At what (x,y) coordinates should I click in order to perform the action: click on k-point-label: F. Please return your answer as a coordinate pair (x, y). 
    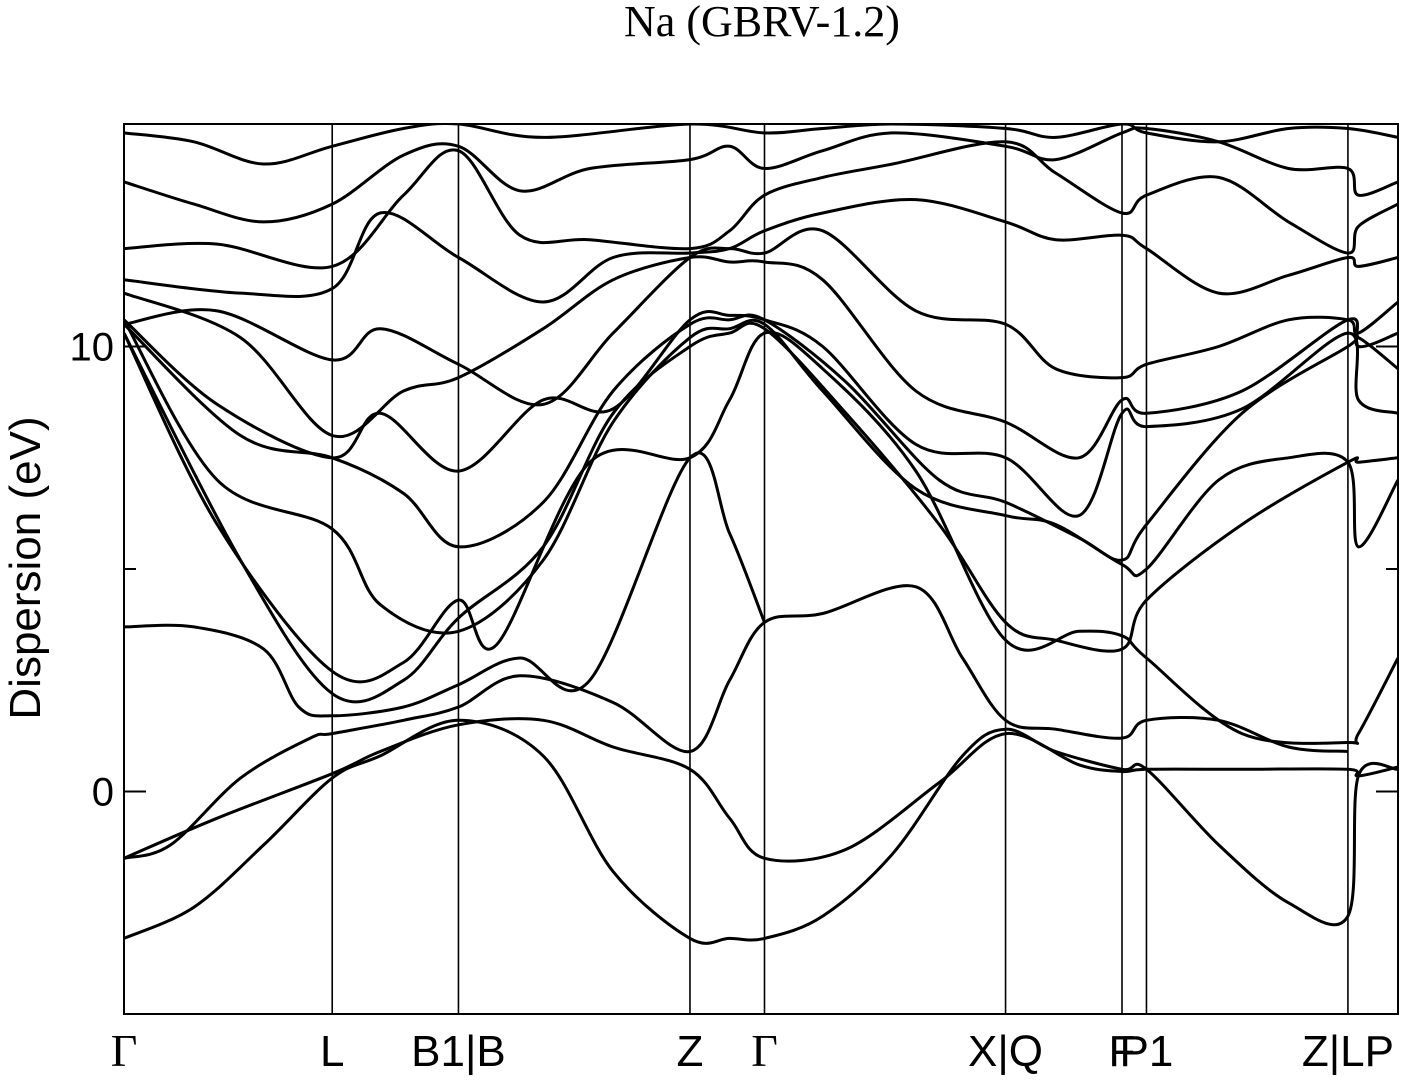
    Looking at the image, I should click on (1122, 1051).